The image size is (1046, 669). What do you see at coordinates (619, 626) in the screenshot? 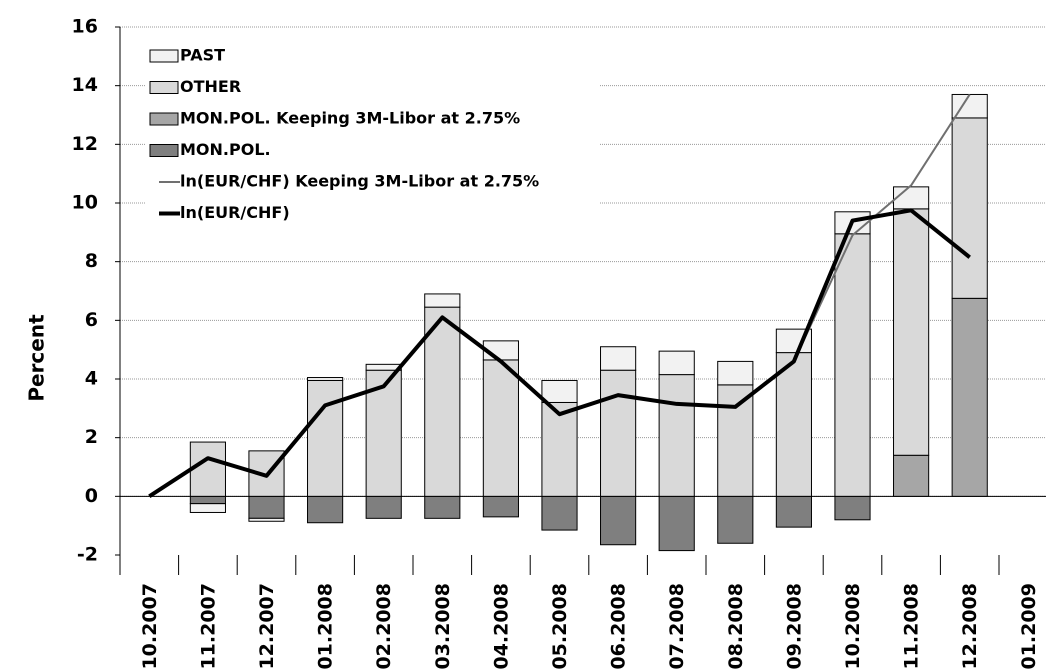
I see `x-tick-label: 06.2008` at bounding box center [619, 626].